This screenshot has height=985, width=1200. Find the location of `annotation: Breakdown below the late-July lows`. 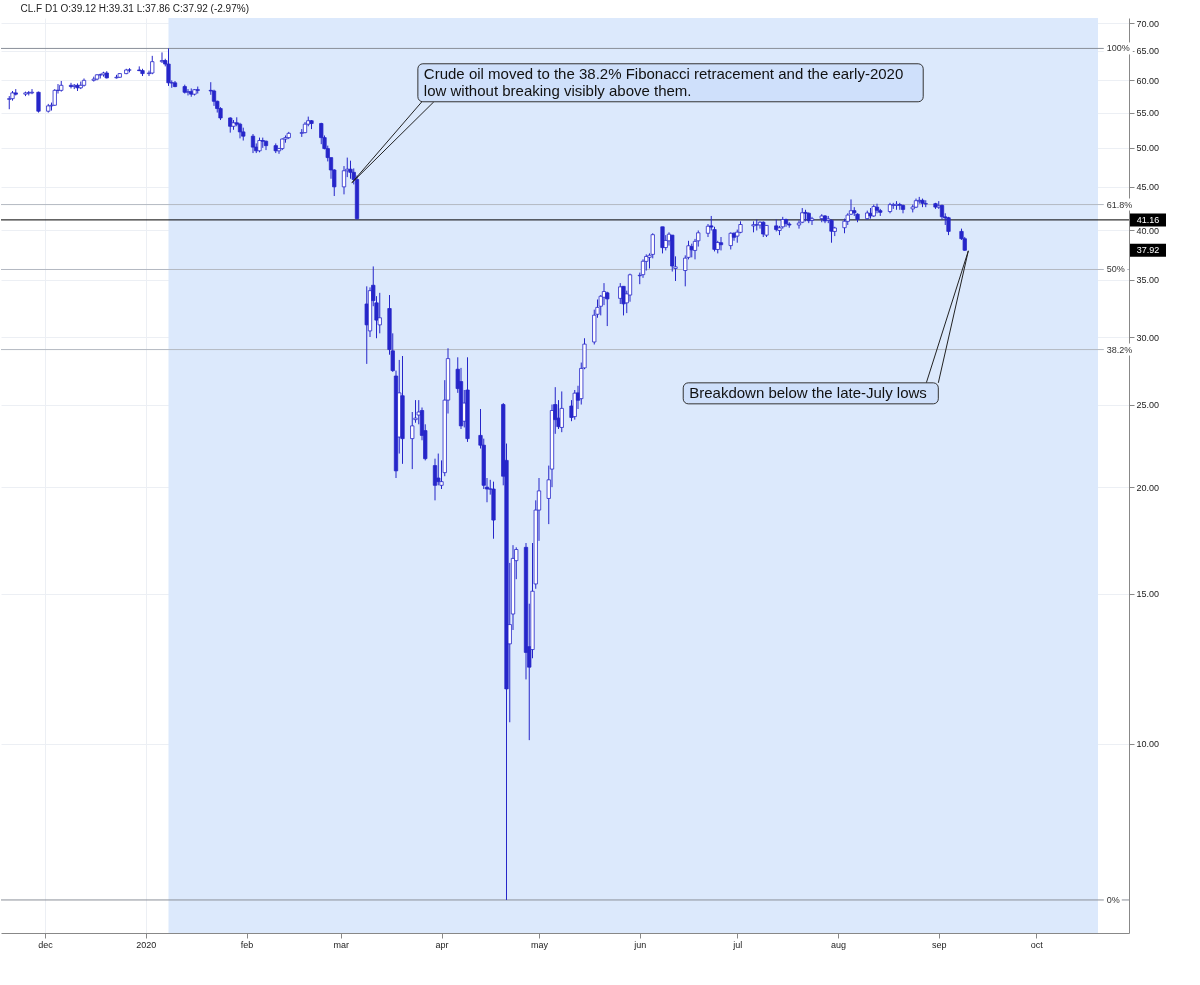

annotation: Breakdown below the late-July lows is located at coordinates (808, 392).